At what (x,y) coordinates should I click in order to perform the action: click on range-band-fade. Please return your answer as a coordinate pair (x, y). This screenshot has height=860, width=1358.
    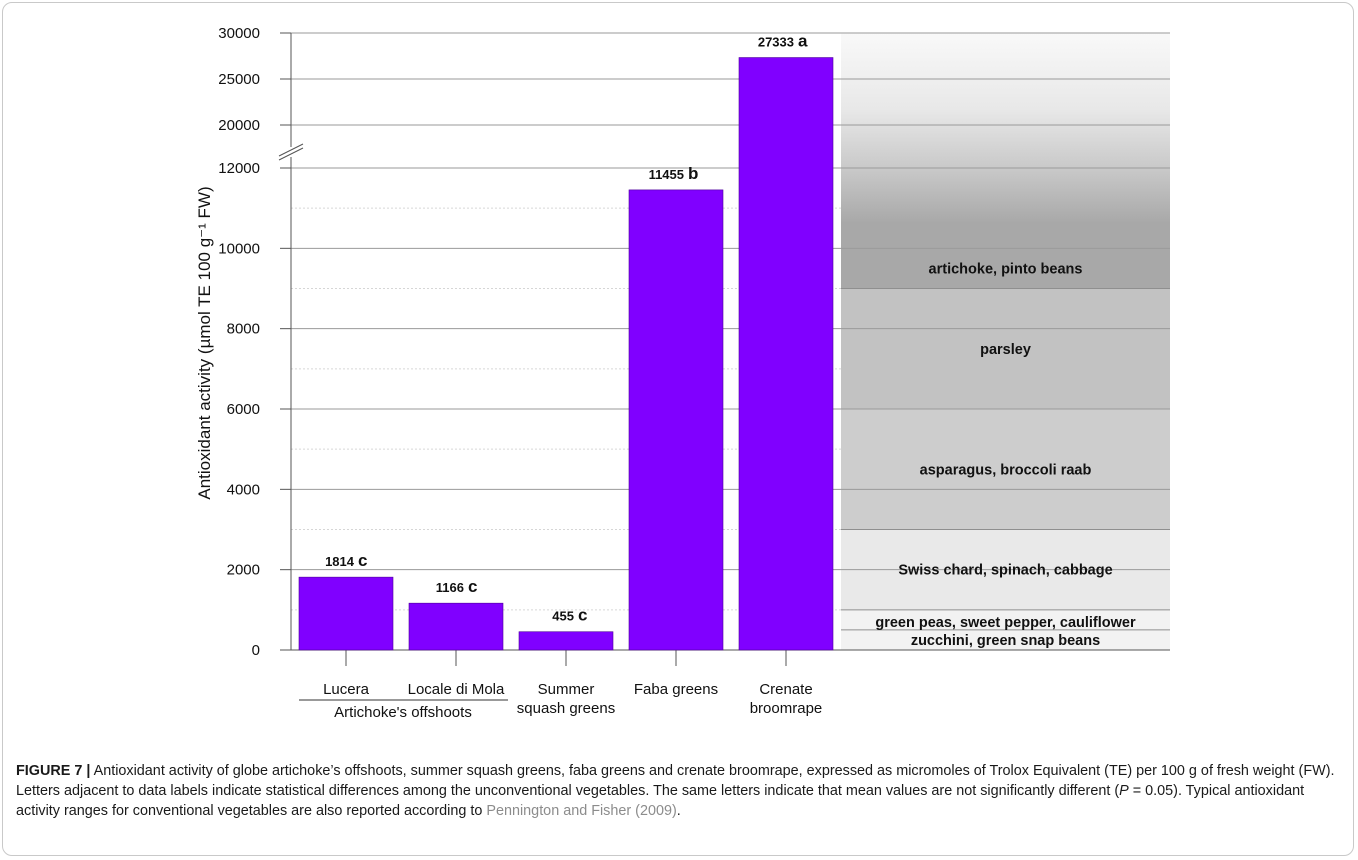
    Looking at the image, I should click on (1005, 128).